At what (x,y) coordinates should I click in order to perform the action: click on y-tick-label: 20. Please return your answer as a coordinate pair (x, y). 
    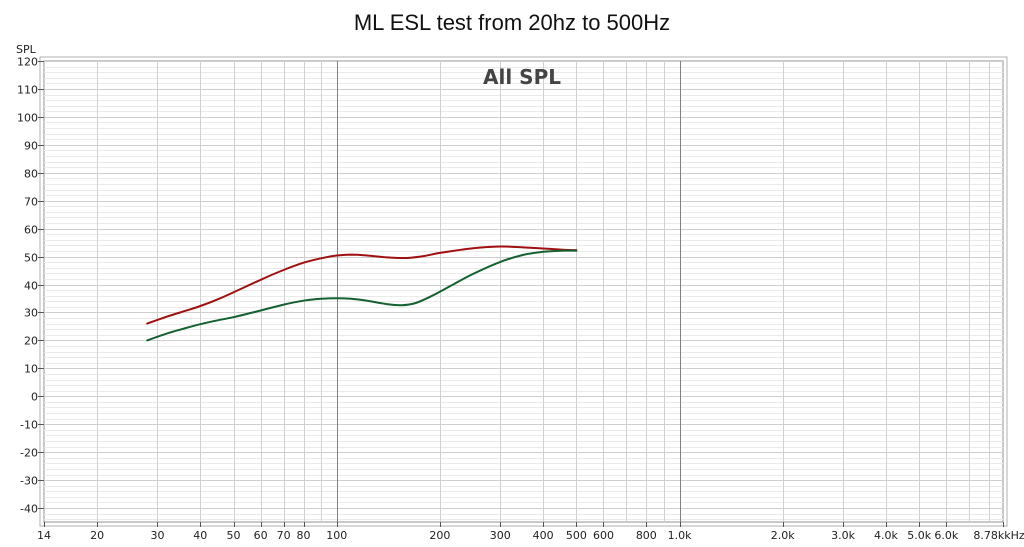
    Looking at the image, I should click on (31, 341).